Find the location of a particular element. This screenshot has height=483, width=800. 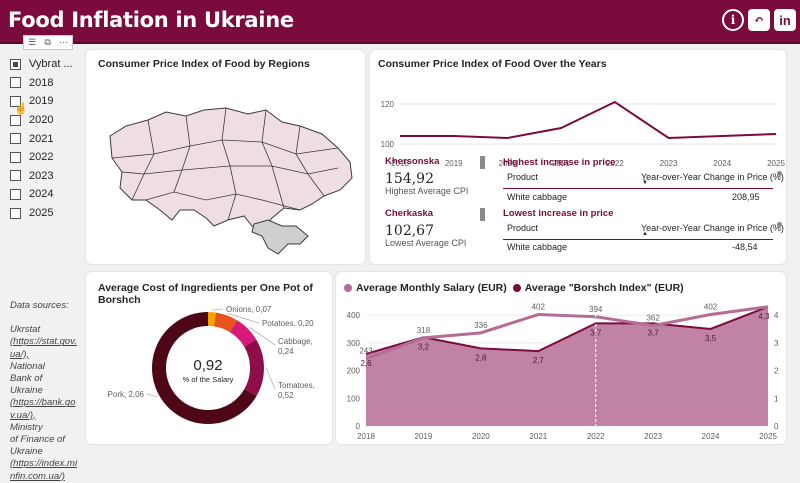

sort-asc-icon: ▲ is located at coordinates (645, 234).